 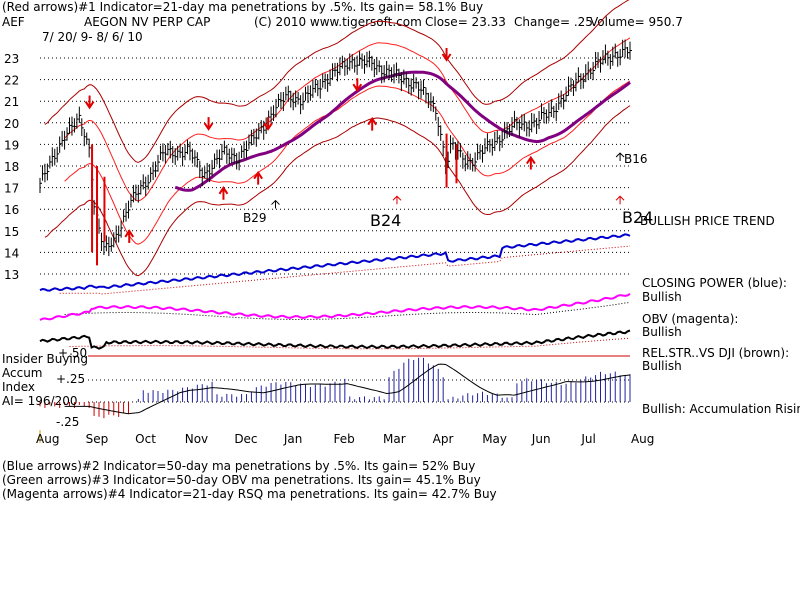 What do you see at coordinates (39, 401) in the screenshot?
I see `insider-ai: AI= 196/200` at bounding box center [39, 401].